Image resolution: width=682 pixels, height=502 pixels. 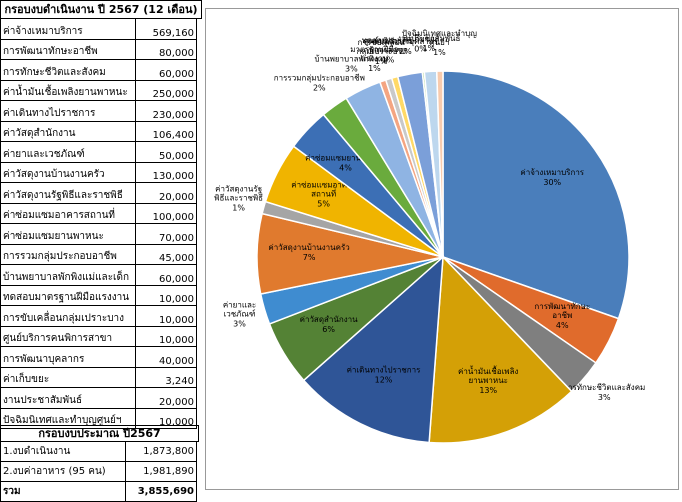 I want to click on item-label: การขับเคลื่อนกลุ่มเปราะบาง, so click(x=68, y=316).